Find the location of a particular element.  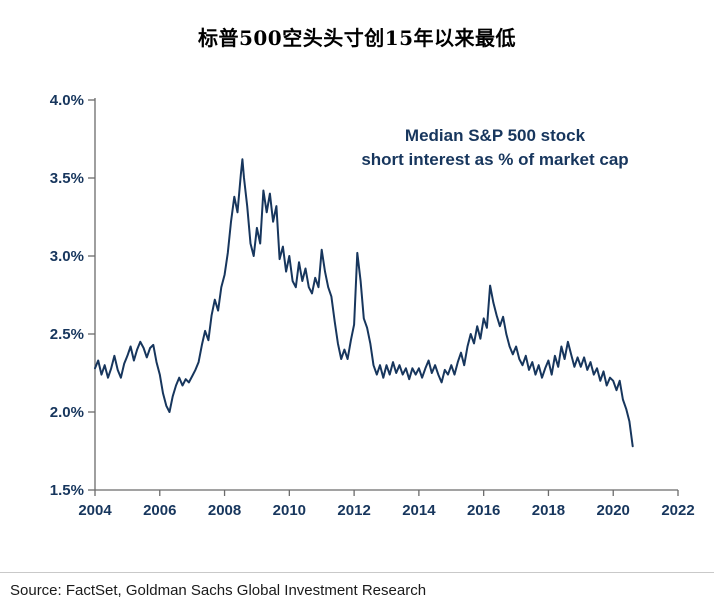

footer-divider is located at coordinates (357, 572).